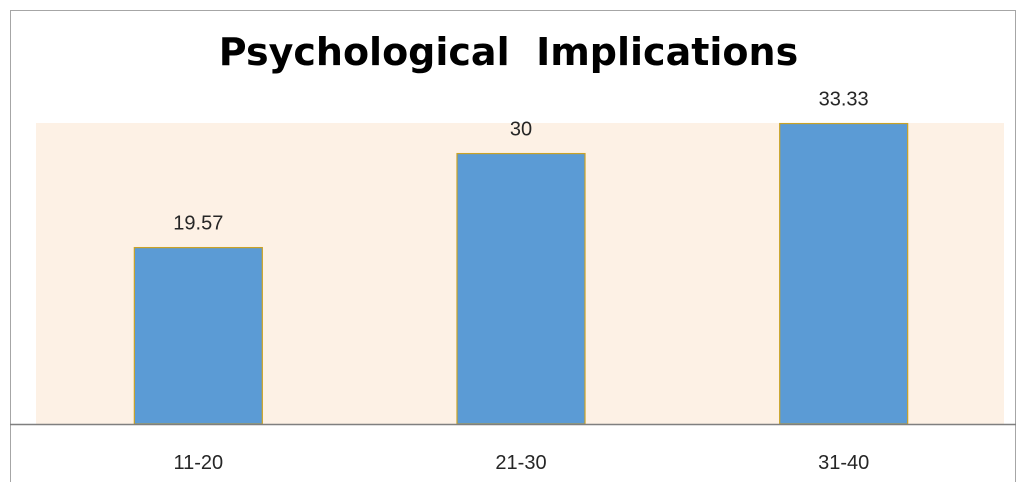  I want to click on x-tick-label-11-20: 11-20, so click(198, 463).